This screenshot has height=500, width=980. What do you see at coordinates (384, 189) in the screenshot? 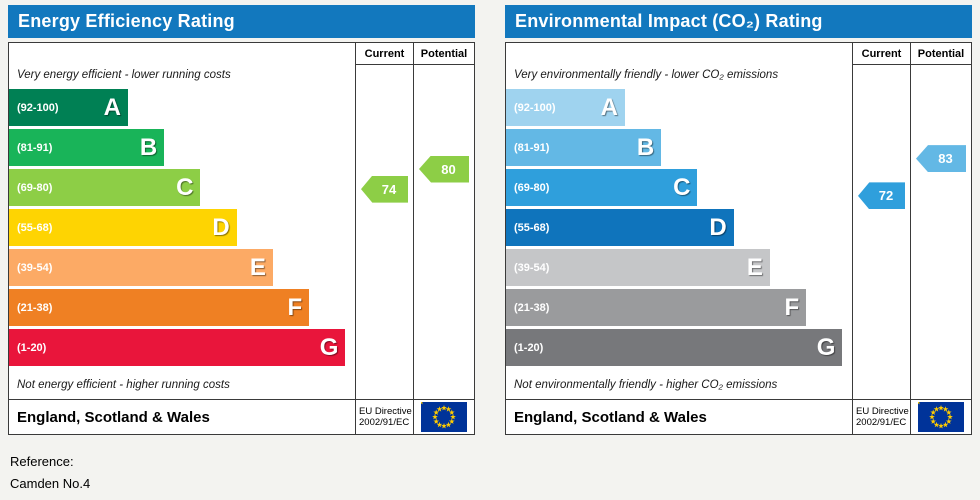
I see `current-rating-arrow: 74` at bounding box center [384, 189].